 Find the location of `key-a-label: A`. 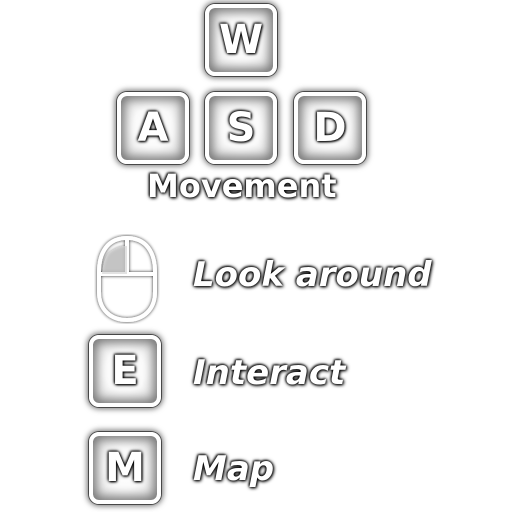

key-a-label: A is located at coordinates (153, 128).